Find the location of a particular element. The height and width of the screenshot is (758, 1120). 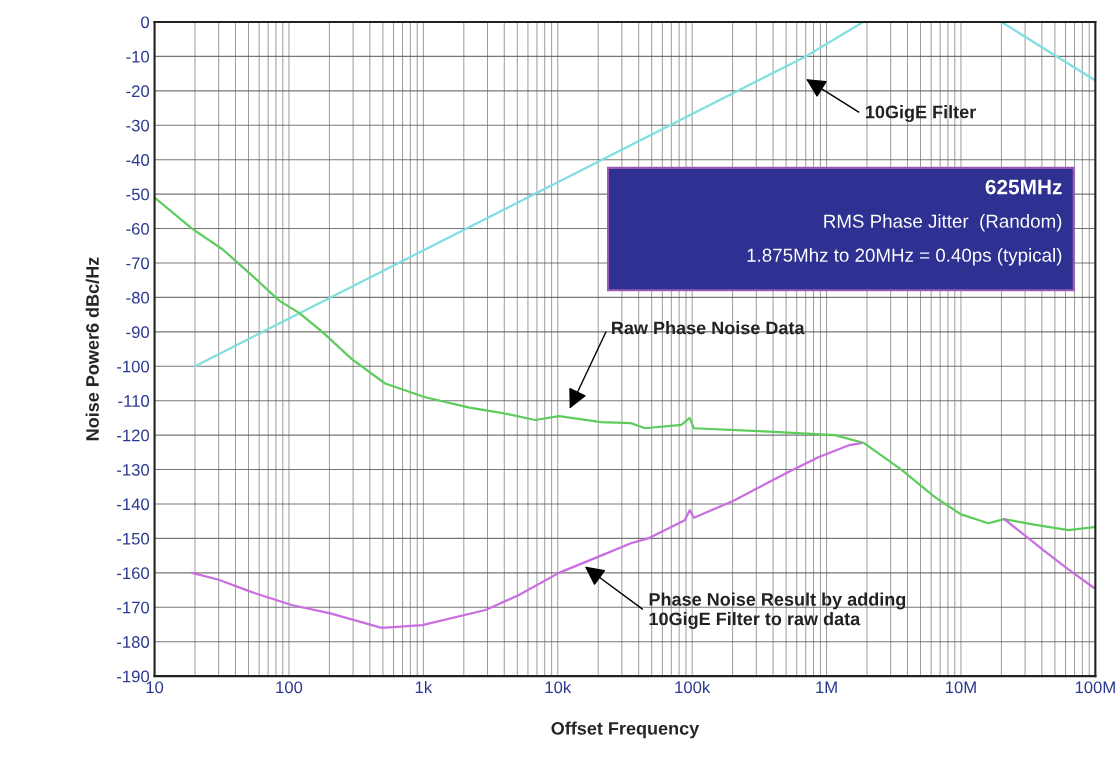

y-tick-label: -180 is located at coordinates (133, 642).